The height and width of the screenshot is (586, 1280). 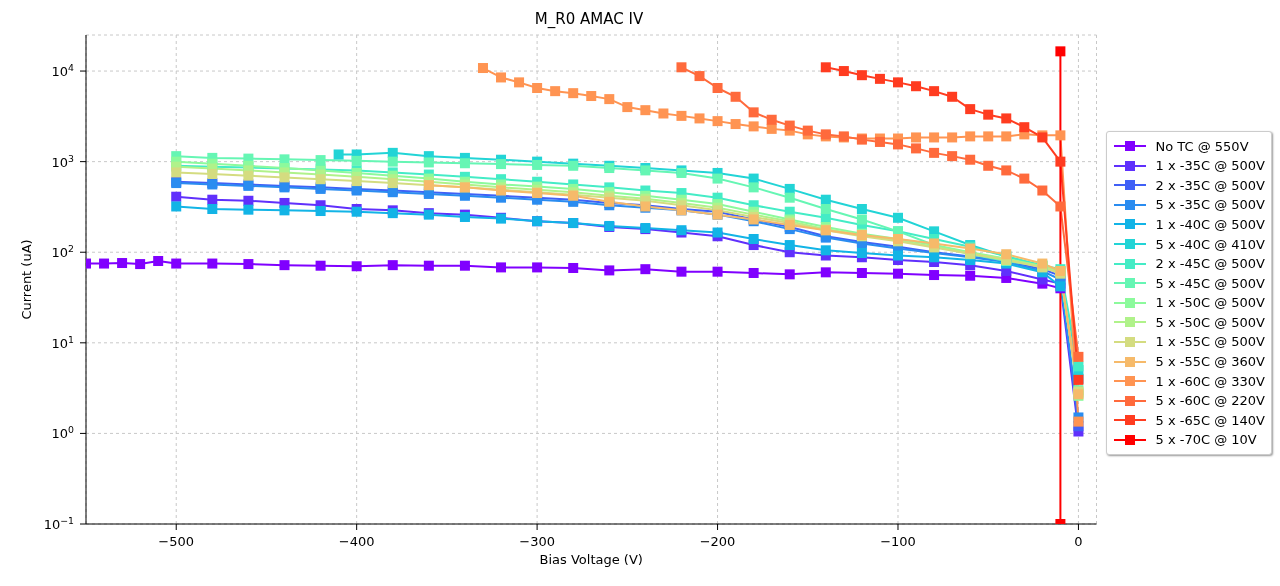 I want to click on x-tick-label: −100, so click(x=898, y=541).